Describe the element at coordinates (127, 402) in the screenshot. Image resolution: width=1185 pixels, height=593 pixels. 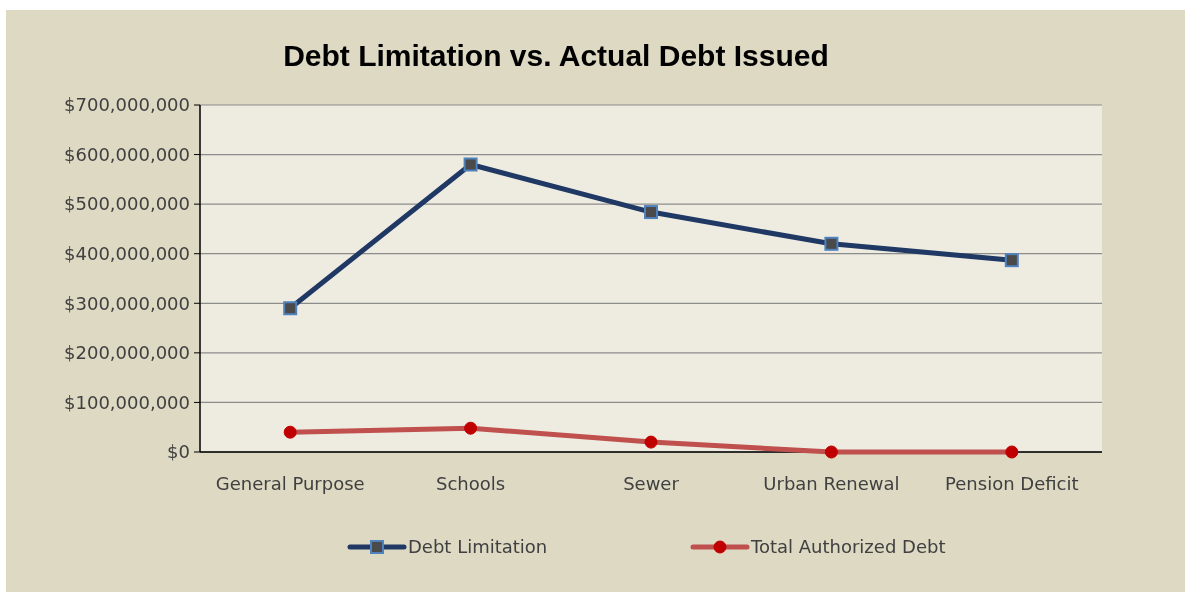
I see `y-tick-label: $100,000,000` at that location.